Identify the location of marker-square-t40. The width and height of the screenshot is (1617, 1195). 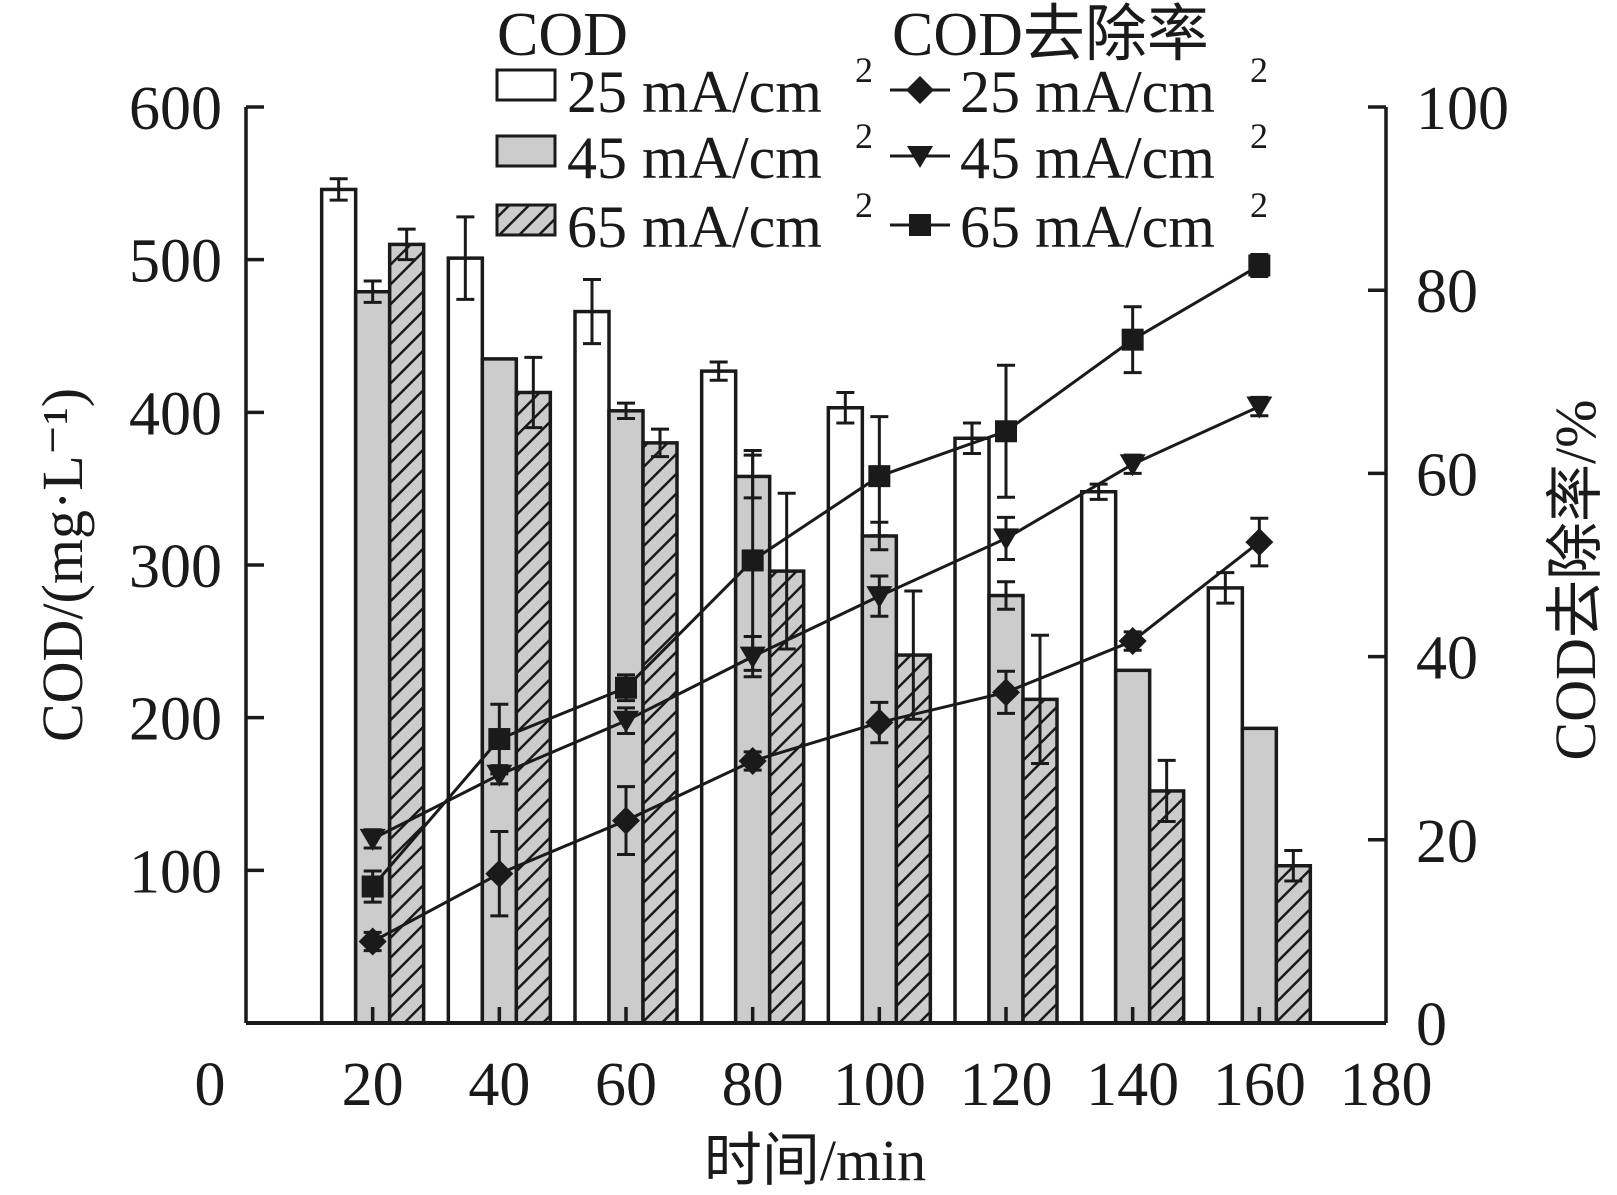
(499, 739).